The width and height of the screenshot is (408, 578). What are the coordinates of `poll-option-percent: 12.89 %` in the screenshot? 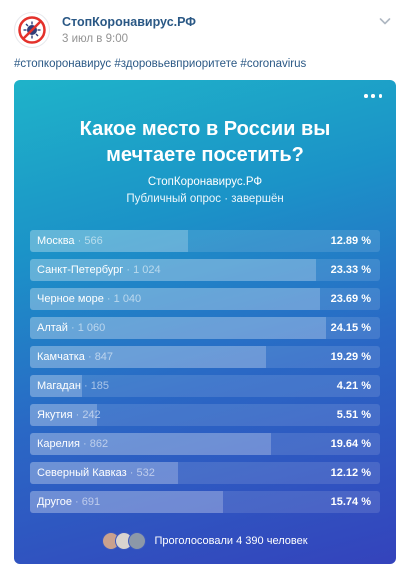 It's located at (350, 241).